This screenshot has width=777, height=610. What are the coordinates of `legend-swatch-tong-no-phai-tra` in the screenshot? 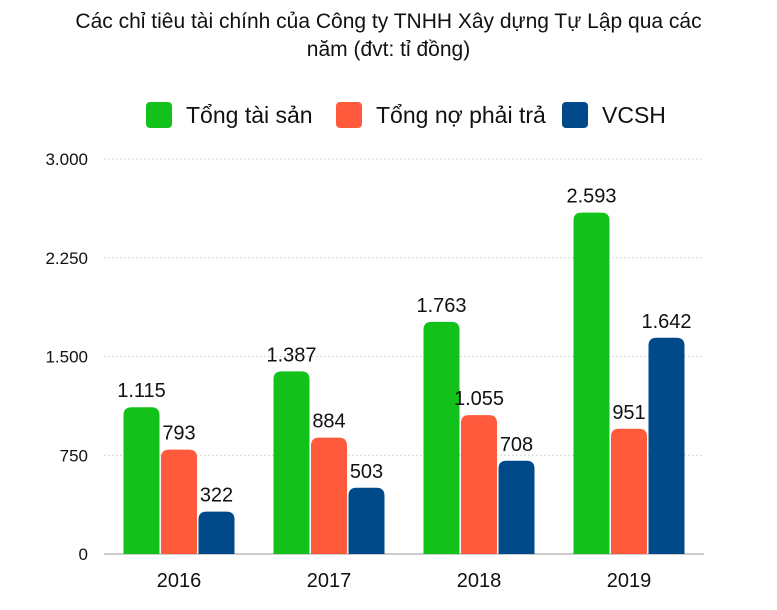 It's located at (349, 115).